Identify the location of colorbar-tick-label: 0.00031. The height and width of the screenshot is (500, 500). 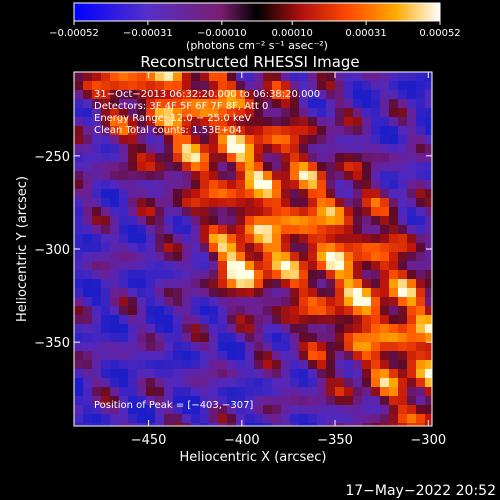
(365, 33).